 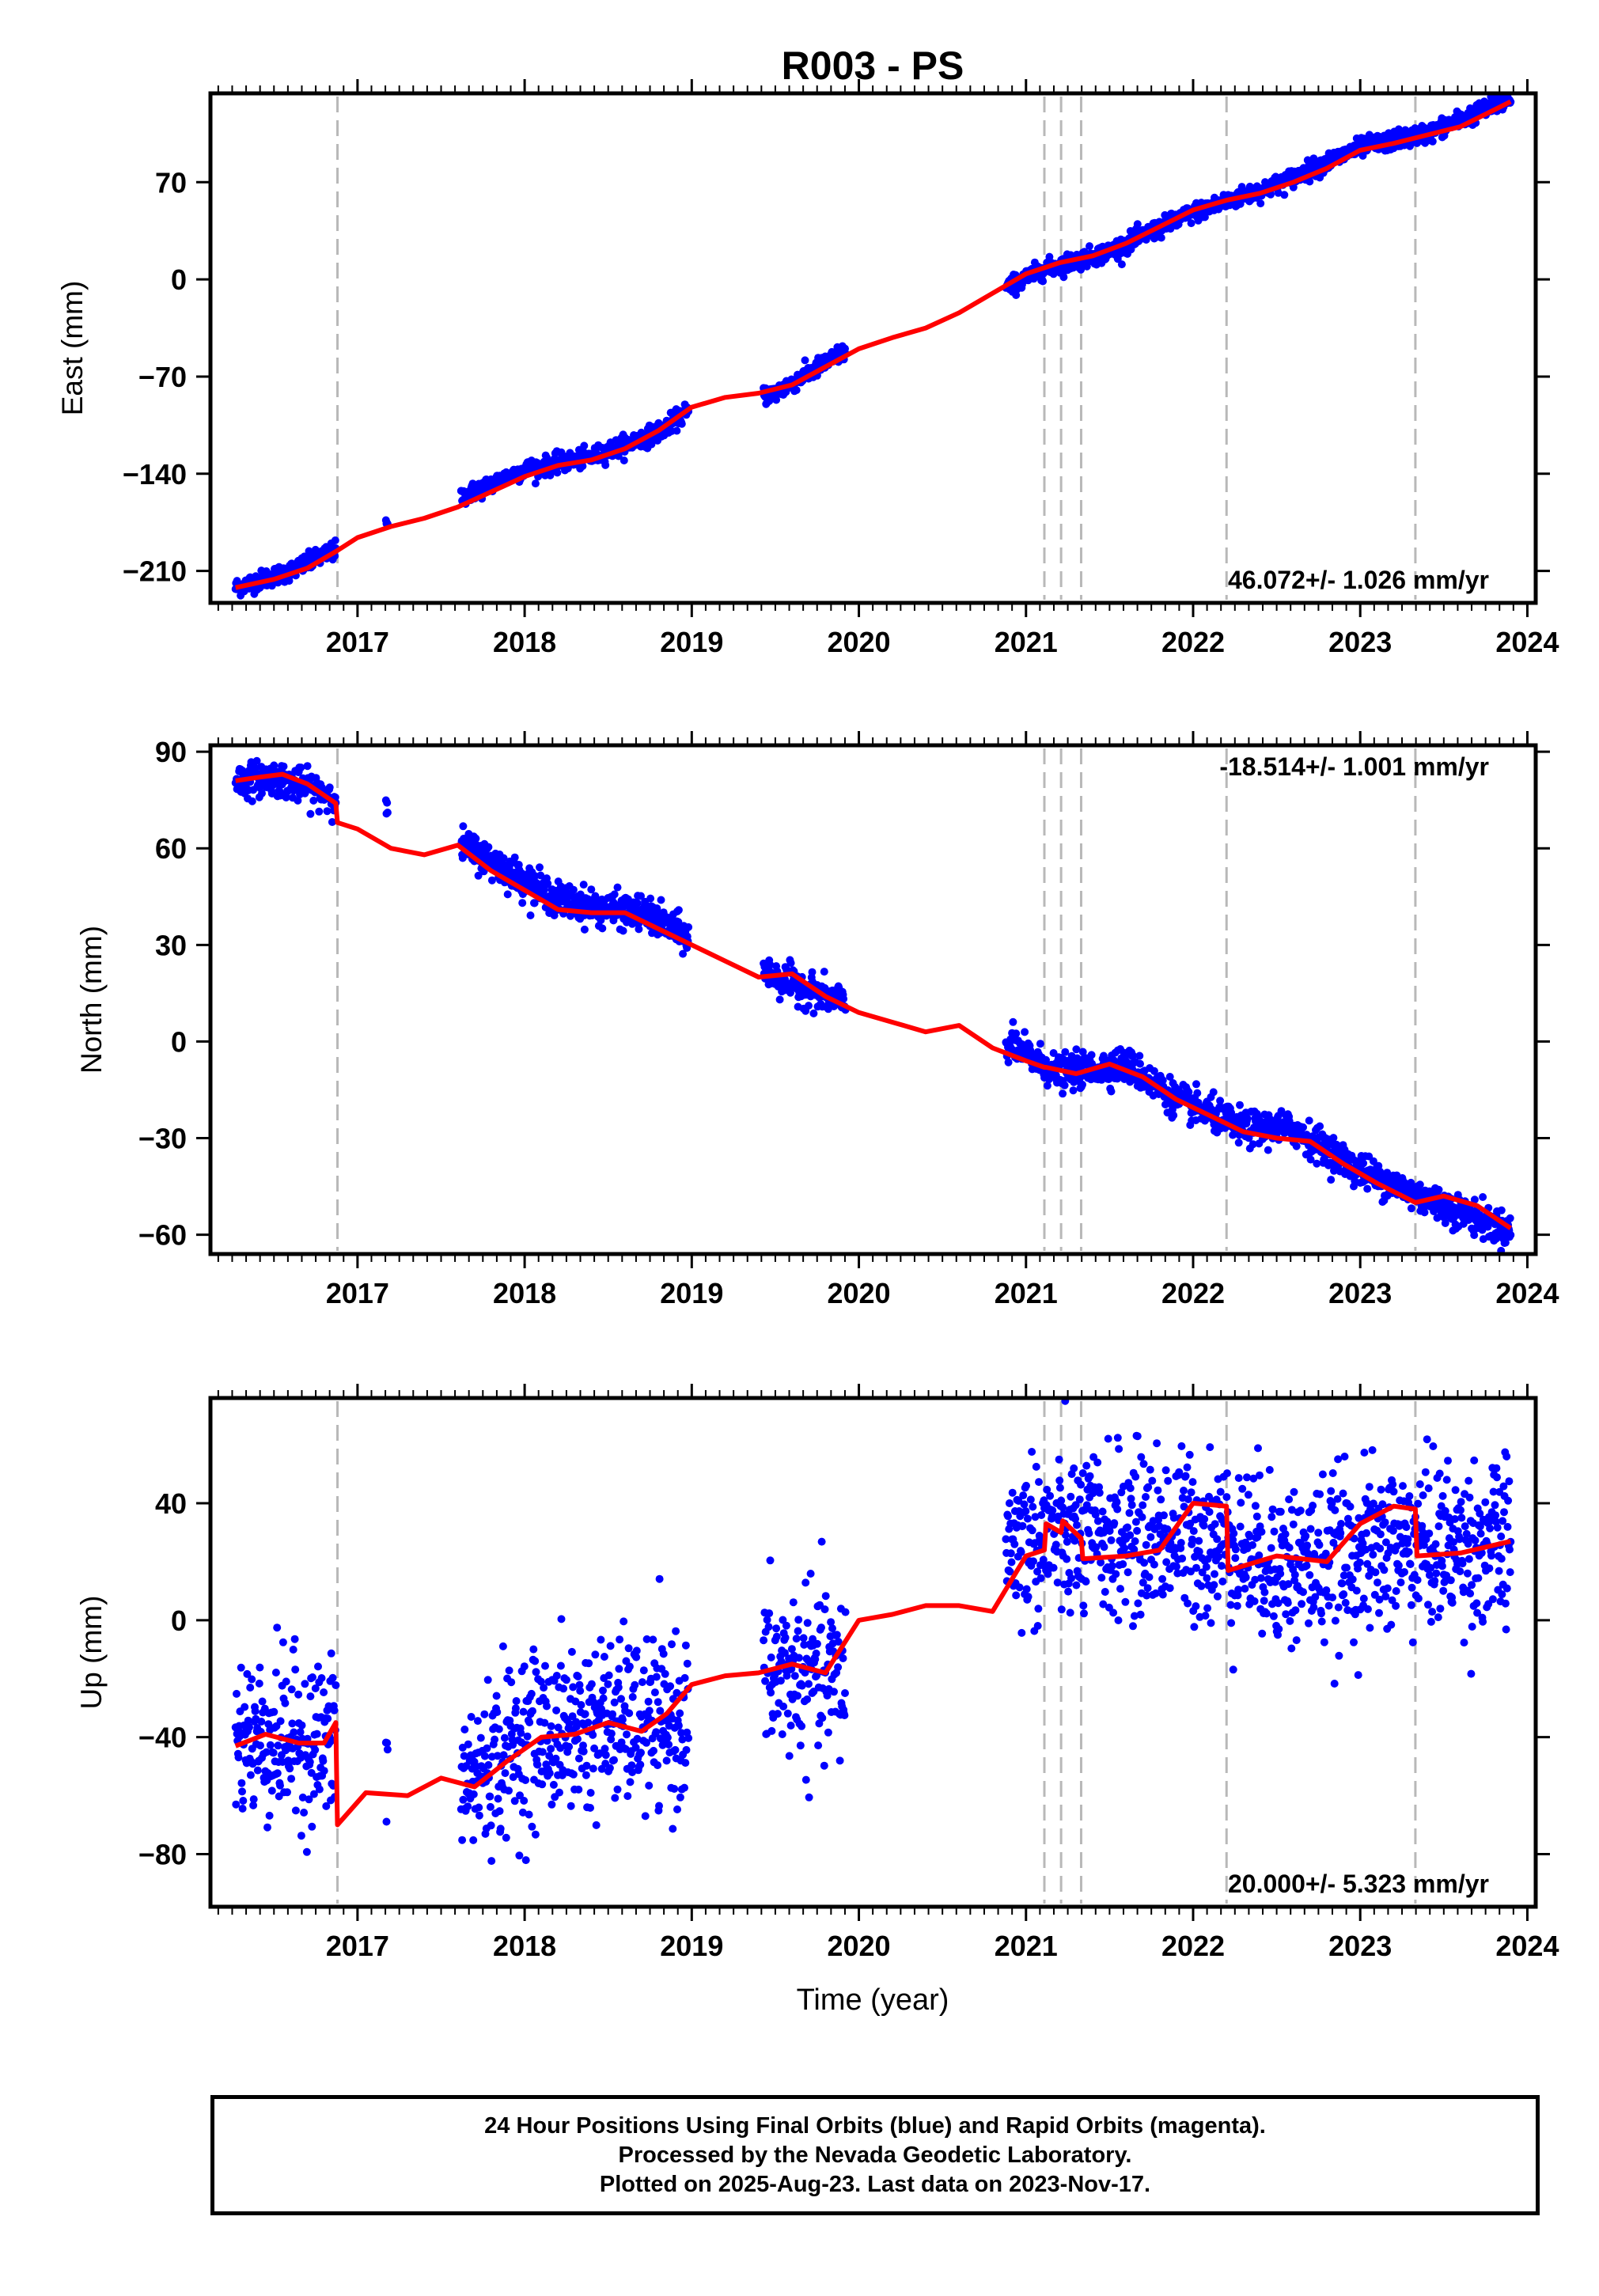 What do you see at coordinates (179, 279) in the screenshot?
I see `y-tick-label: 0` at bounding box center [179, 279].